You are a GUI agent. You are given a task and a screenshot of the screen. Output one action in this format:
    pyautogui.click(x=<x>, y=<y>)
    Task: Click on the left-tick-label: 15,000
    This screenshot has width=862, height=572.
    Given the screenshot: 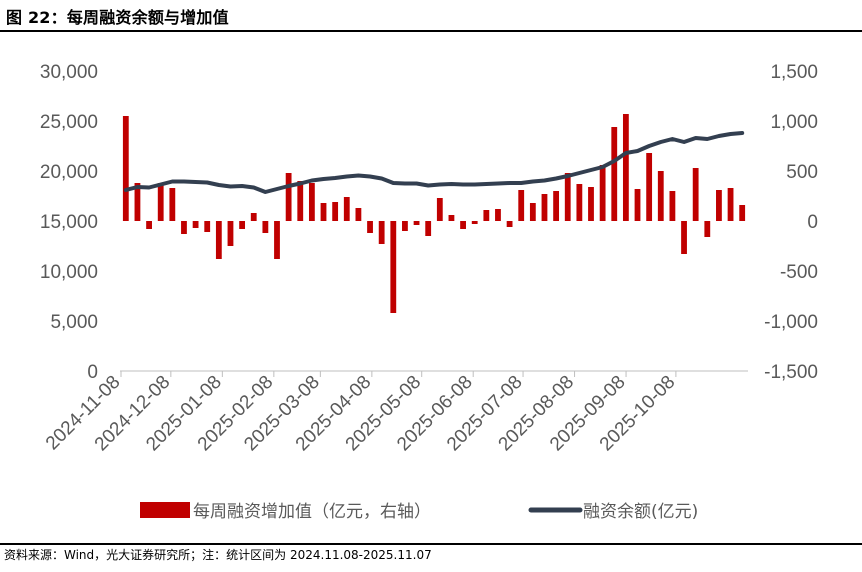 What is the action you would take?
    pyautogui.click(x=69, y=222)
    